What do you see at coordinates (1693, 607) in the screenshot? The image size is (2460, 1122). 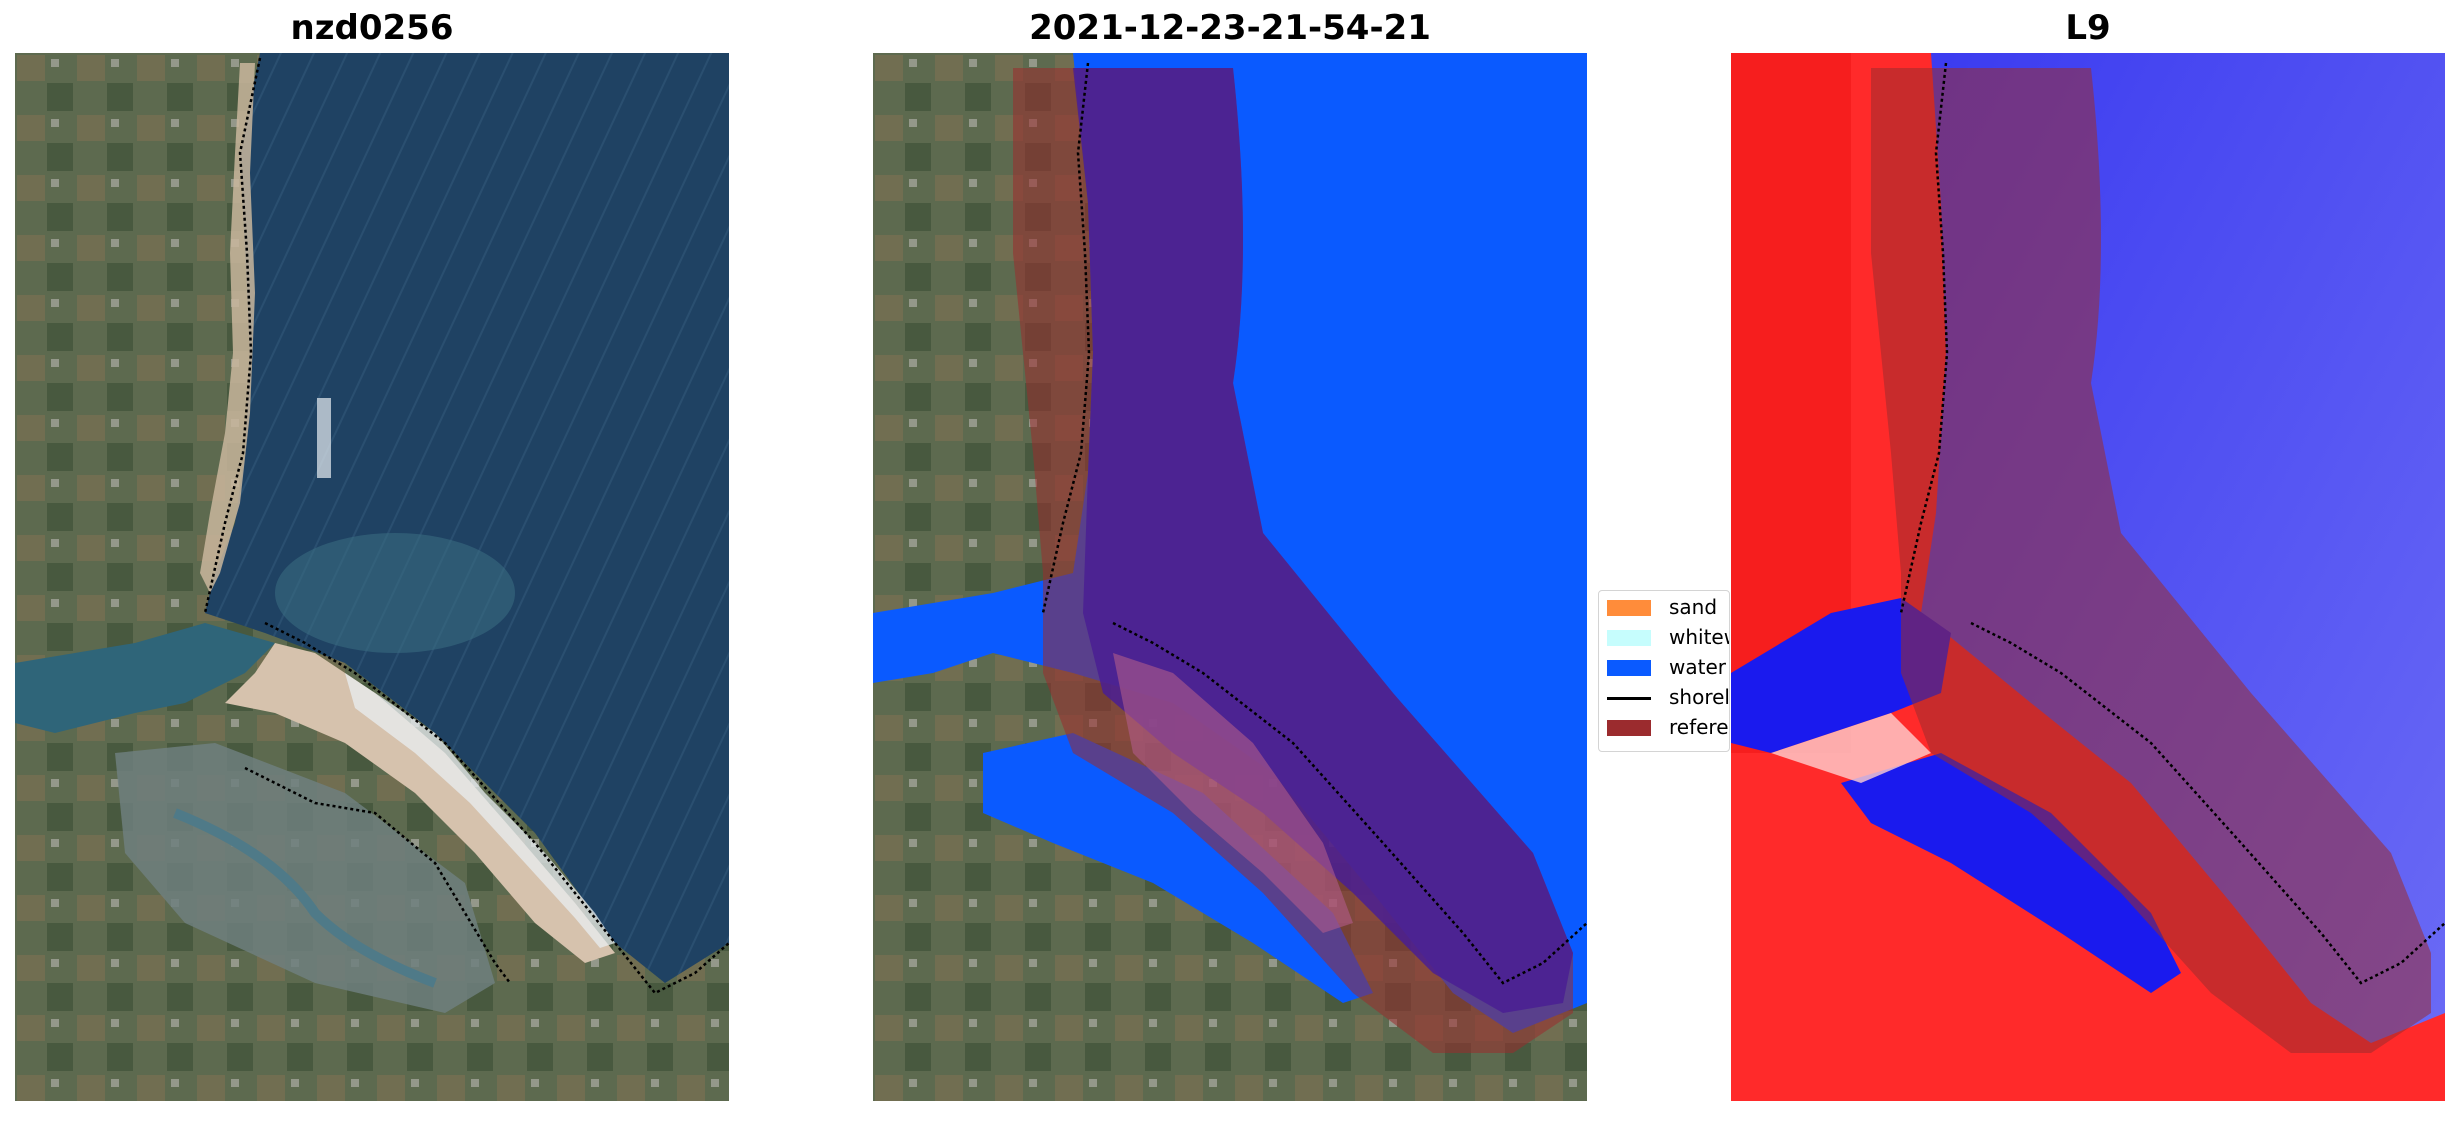 I see `legend-label-sand: sand` at bounding box center [1693, 607].